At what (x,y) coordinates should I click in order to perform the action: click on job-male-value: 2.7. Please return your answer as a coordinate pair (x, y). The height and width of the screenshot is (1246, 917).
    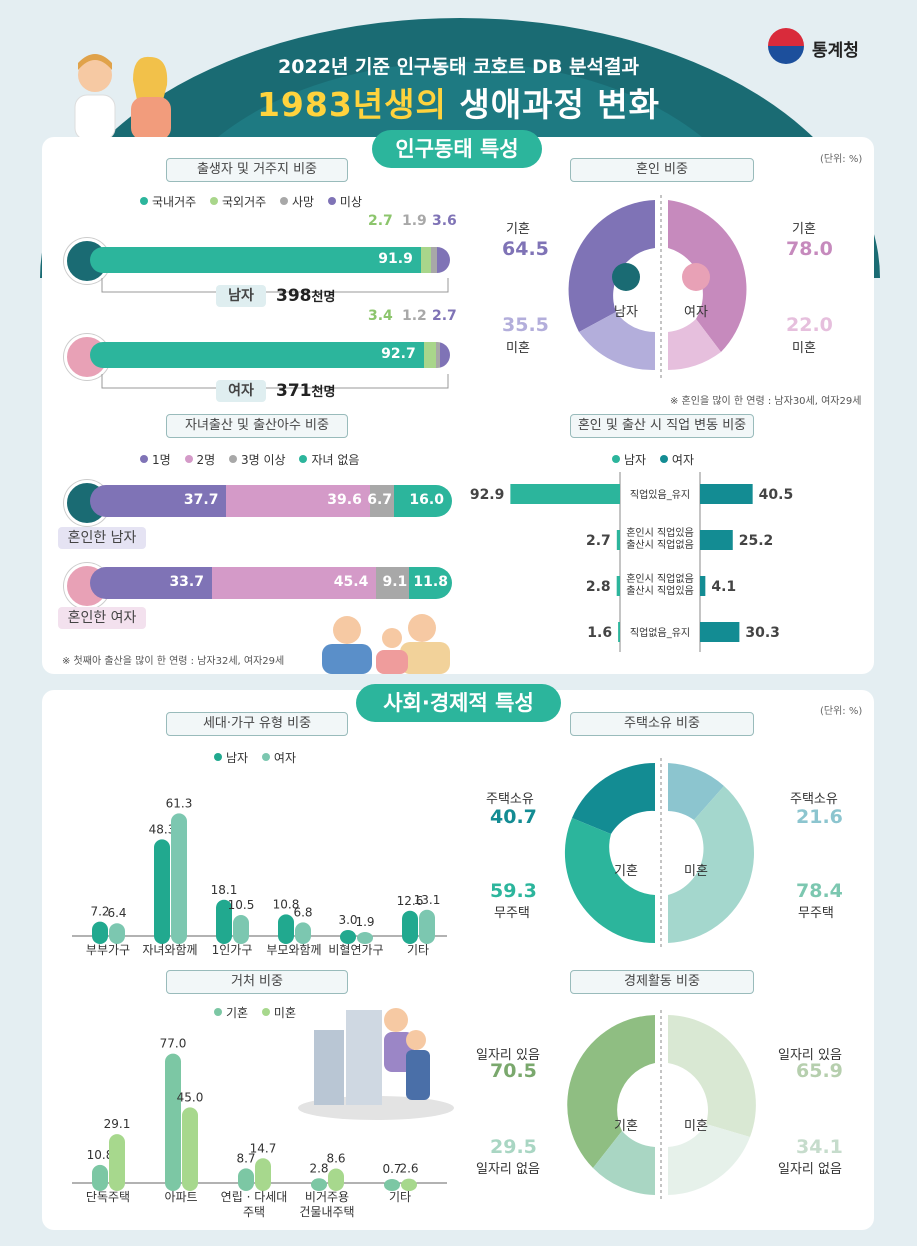
    Looking at the image, I should click on (598, 541).